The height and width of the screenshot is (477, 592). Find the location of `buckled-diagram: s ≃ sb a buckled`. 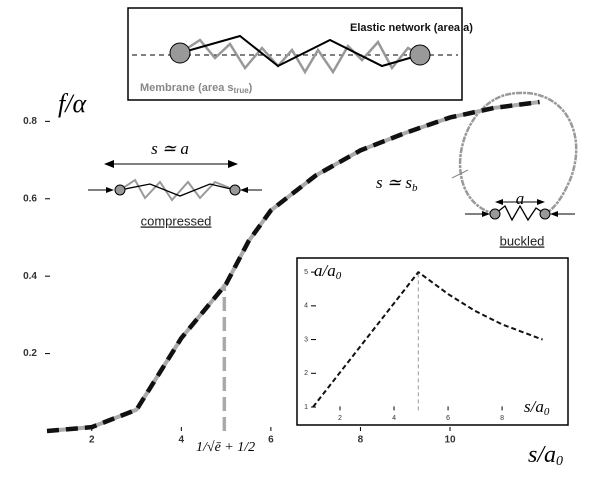

buckled-diagram: s ≃ sb a buckled is located at coordinates (477, 169).